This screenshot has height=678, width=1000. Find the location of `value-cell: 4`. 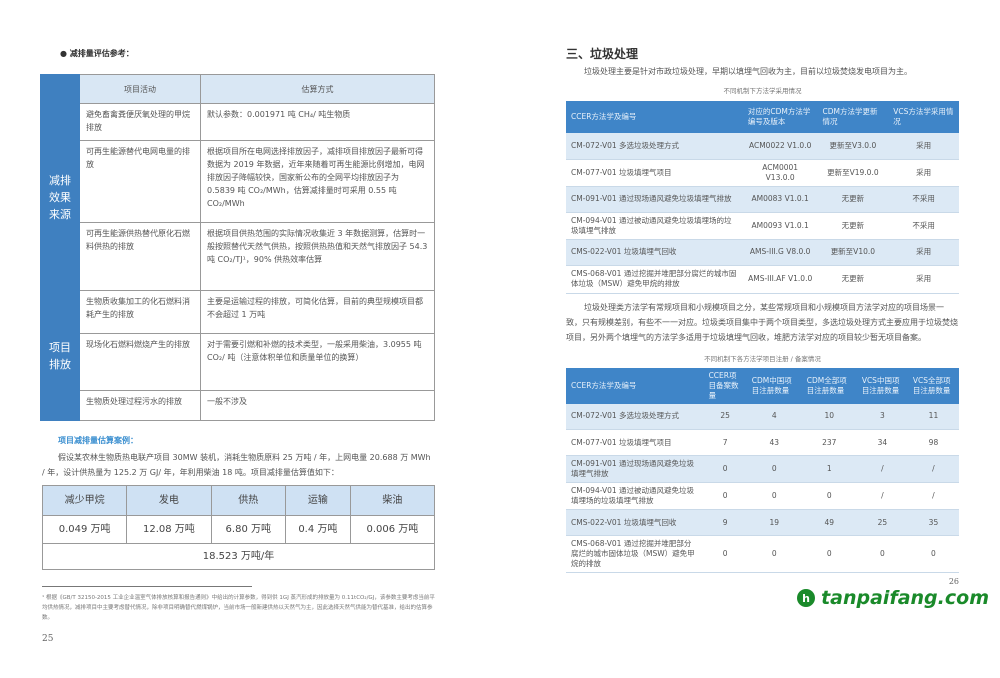

value-cell: 4 is located at coordinates (774, 416).